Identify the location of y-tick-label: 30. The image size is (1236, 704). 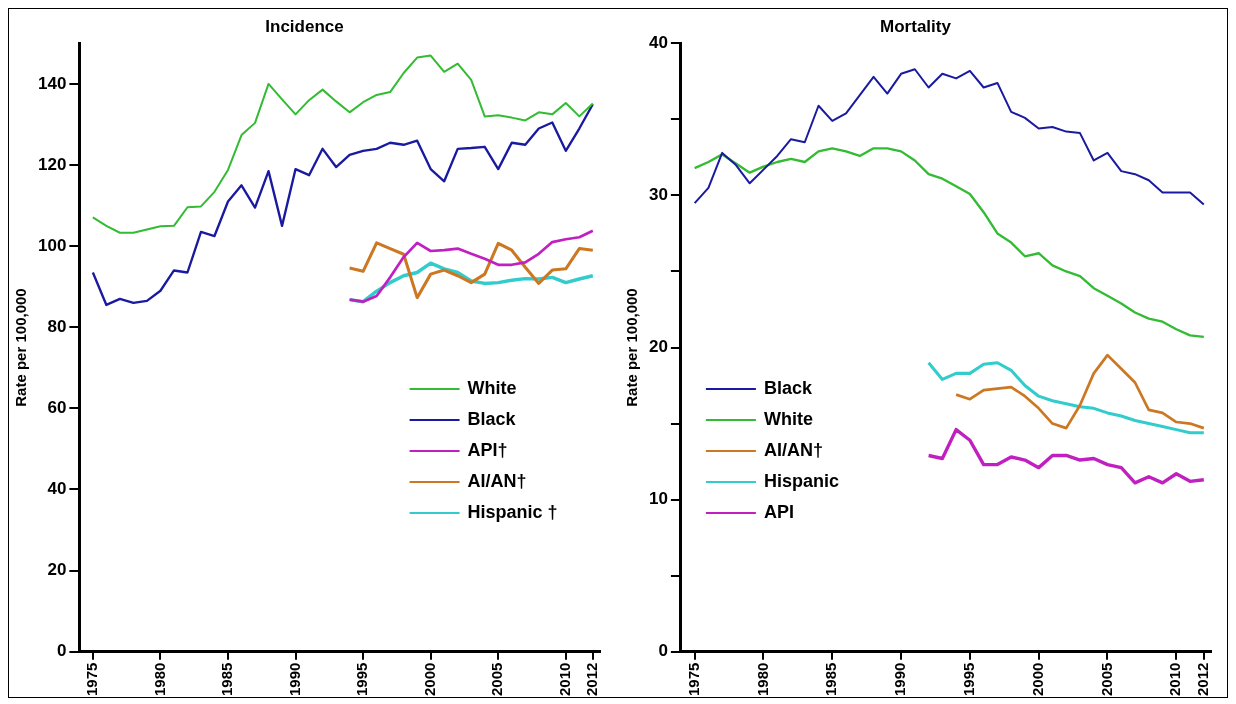
(658, 195).